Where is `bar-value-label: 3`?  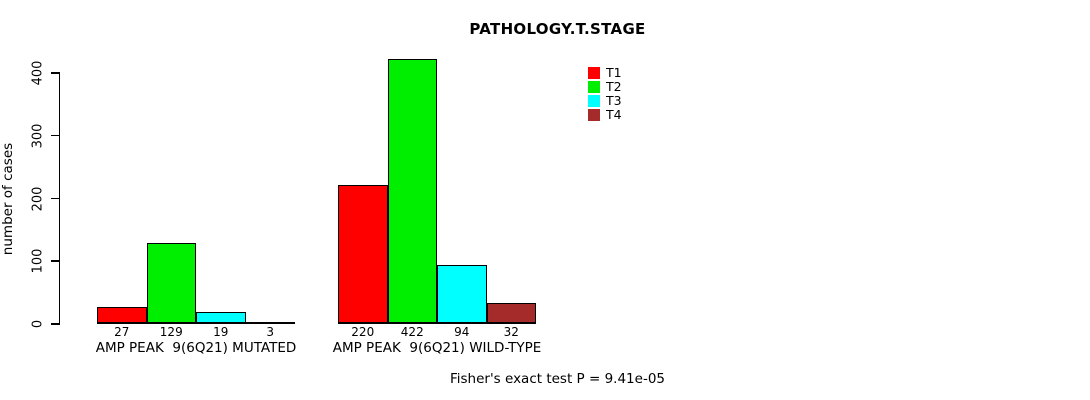 bar-value-label: 3 is located at coordinates (270, 331).